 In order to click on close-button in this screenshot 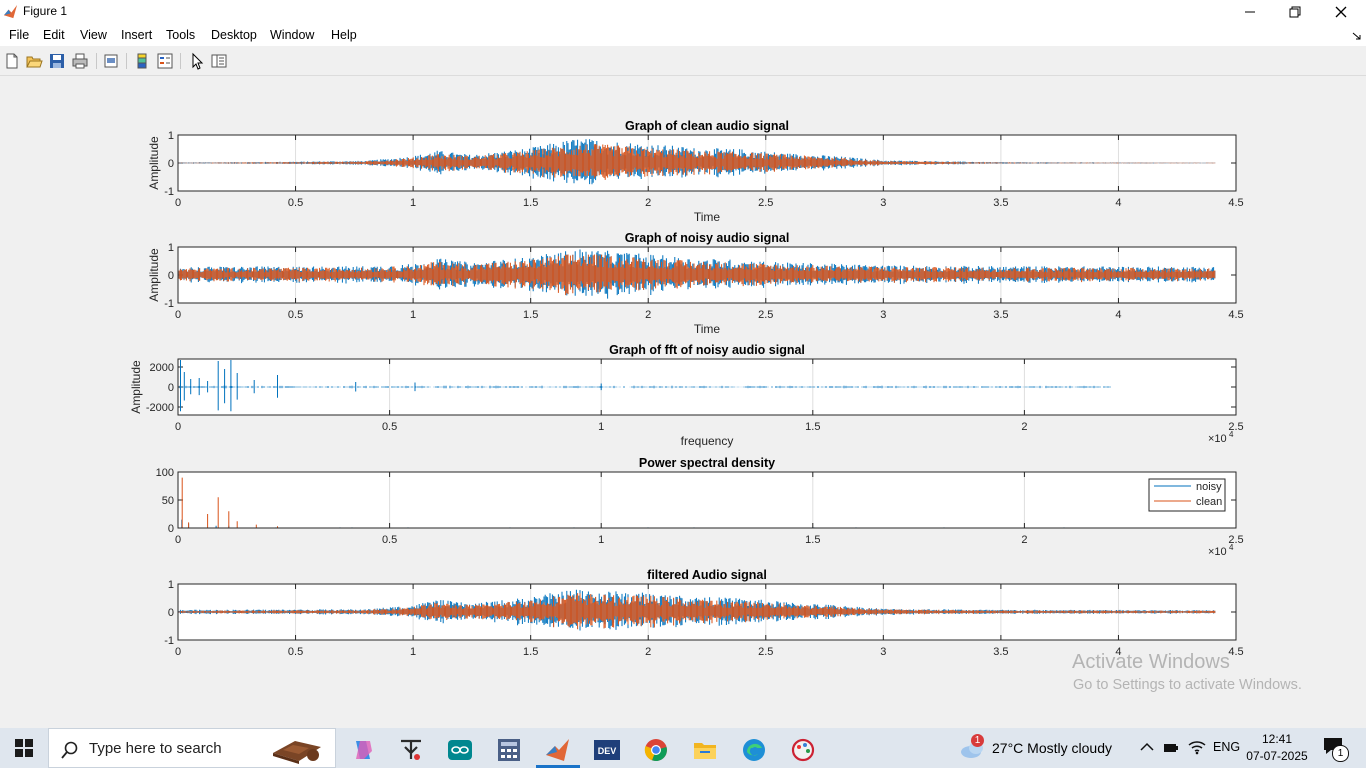, I will do `click(1341, 12)`.